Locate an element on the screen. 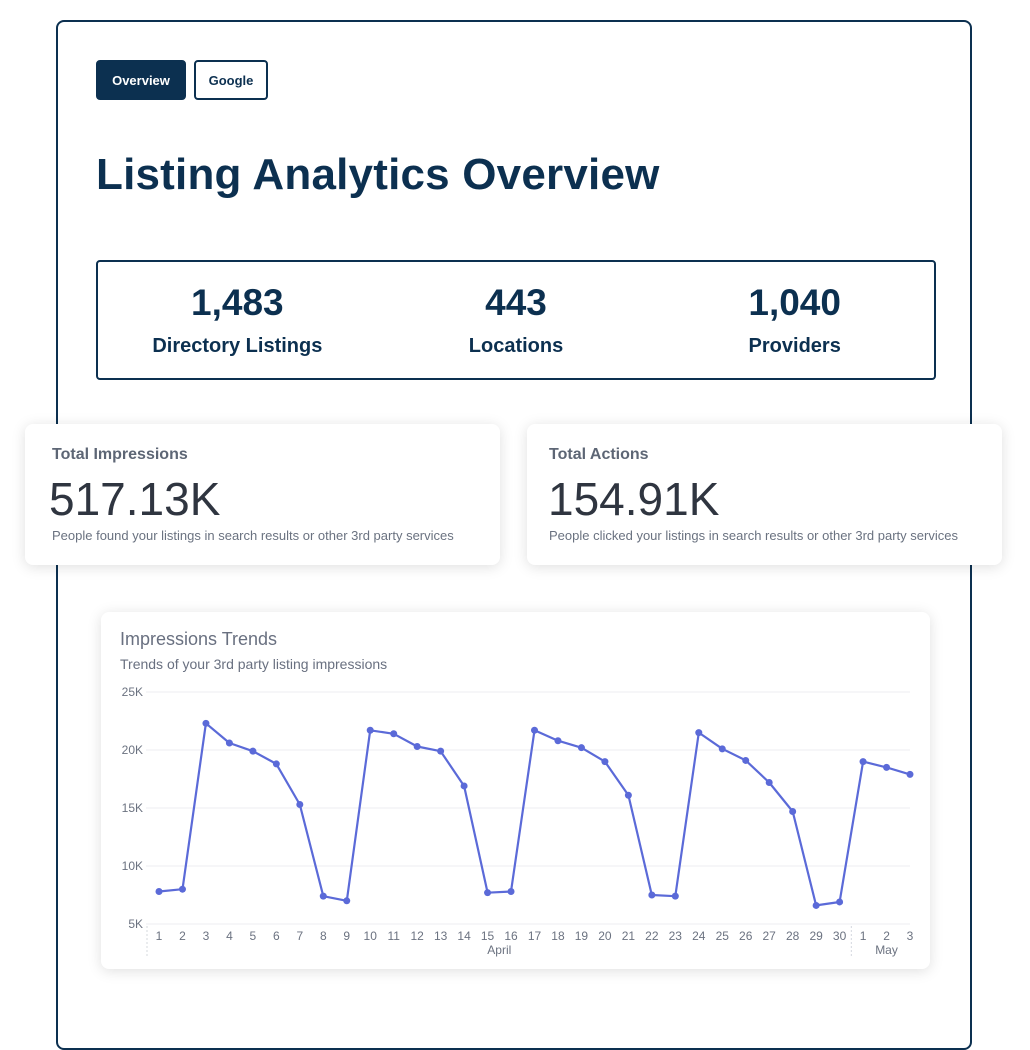 The image size is (1030, 1050). x-tick-label: 21 is located at coordinates (629, 936).